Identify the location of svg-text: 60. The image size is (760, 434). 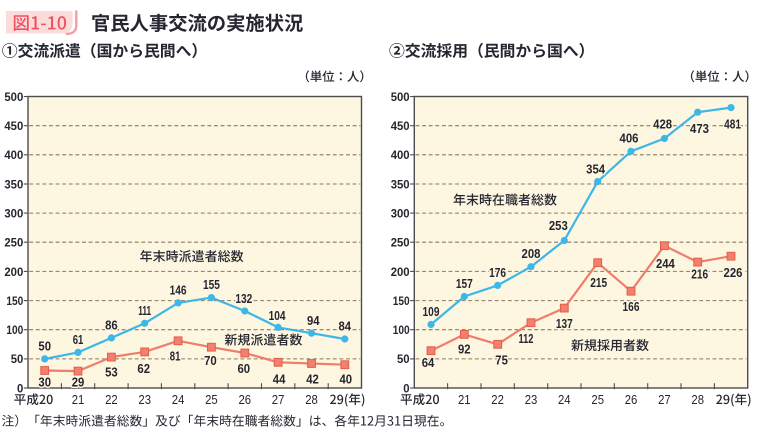
(244, 368).